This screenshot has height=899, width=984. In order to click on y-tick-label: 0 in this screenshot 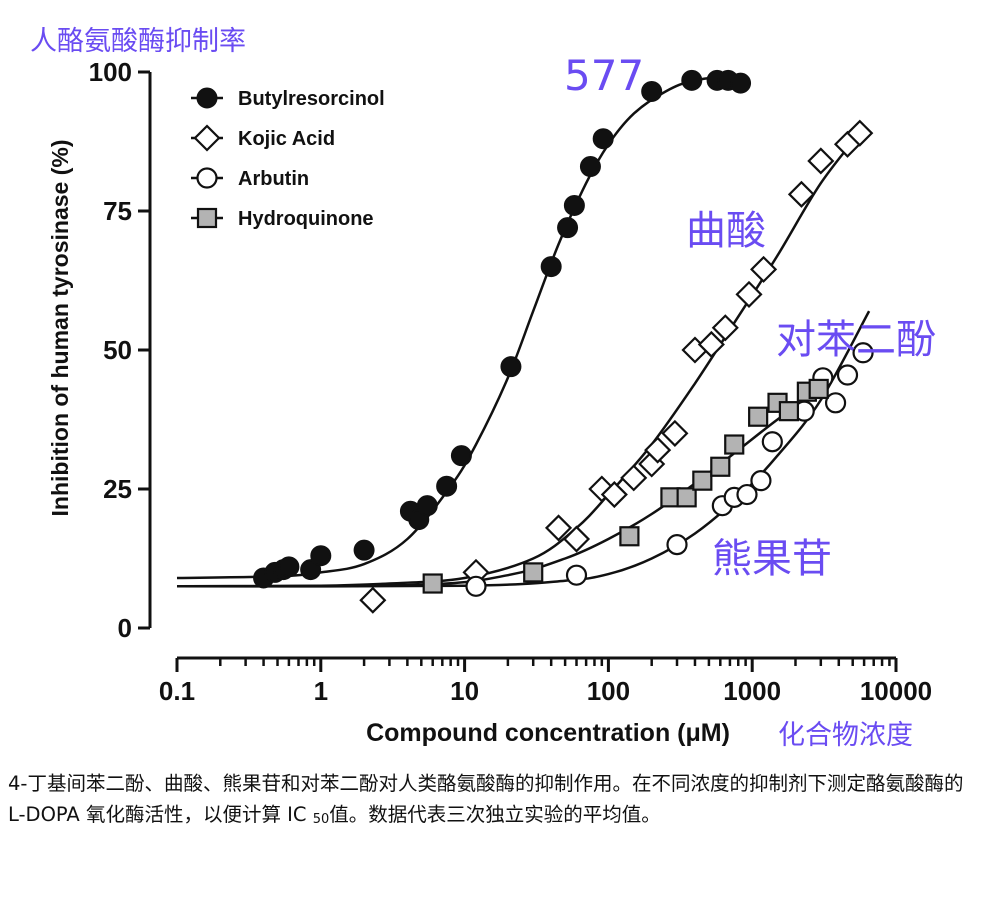, I will do `click(125, 628)`.